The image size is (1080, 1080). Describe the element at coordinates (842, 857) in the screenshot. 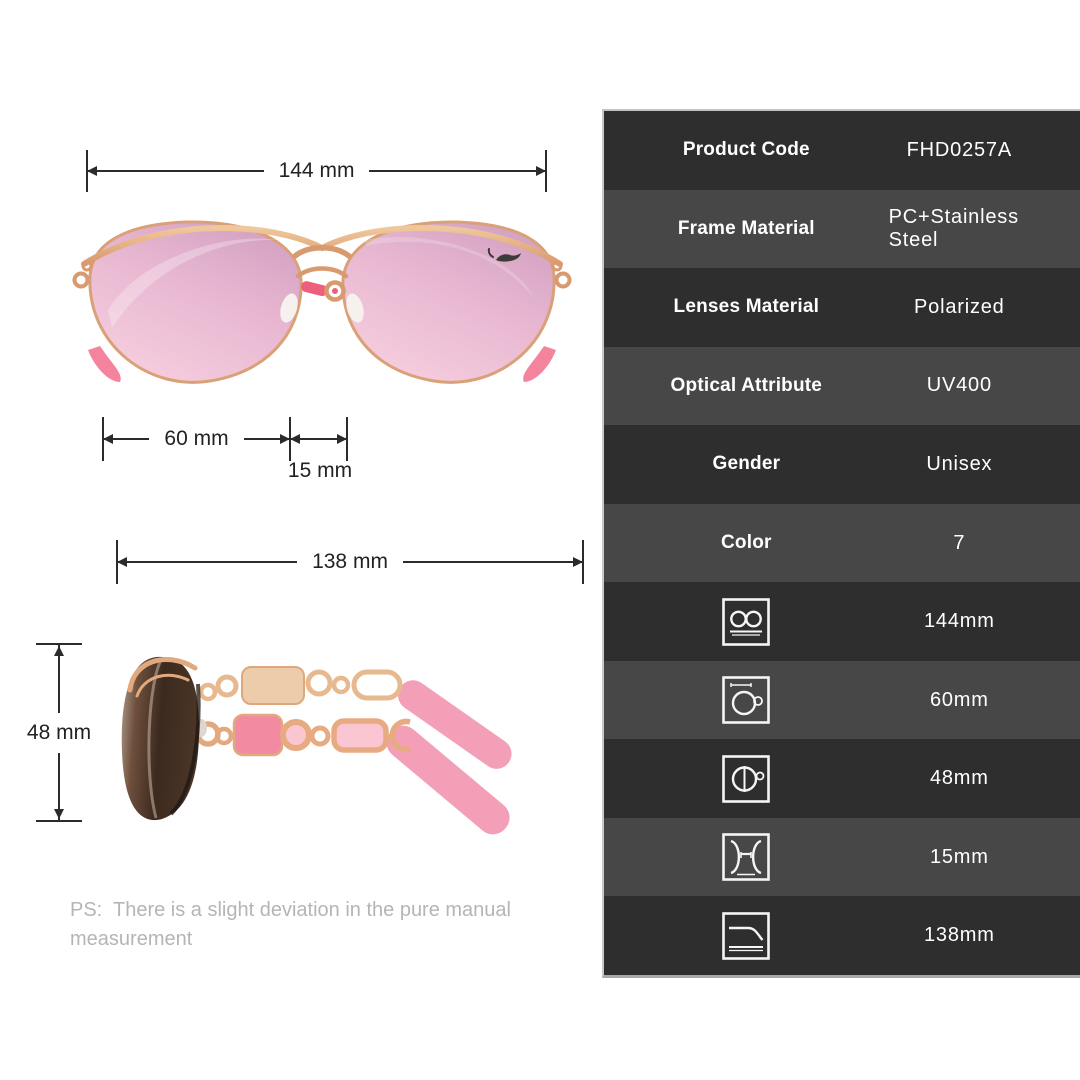

I see `spec-row-bridge-width: 15mm` at that location.